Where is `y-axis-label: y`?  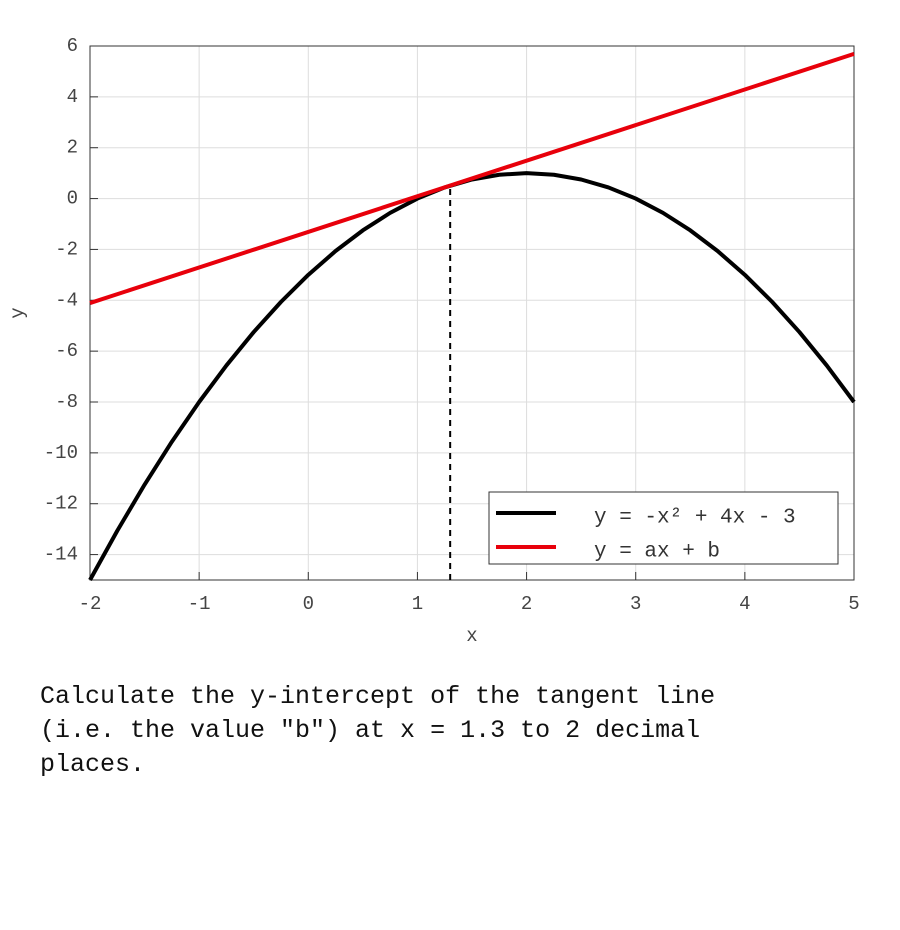
y-axis-label: y is located at coordinates (18, 312).